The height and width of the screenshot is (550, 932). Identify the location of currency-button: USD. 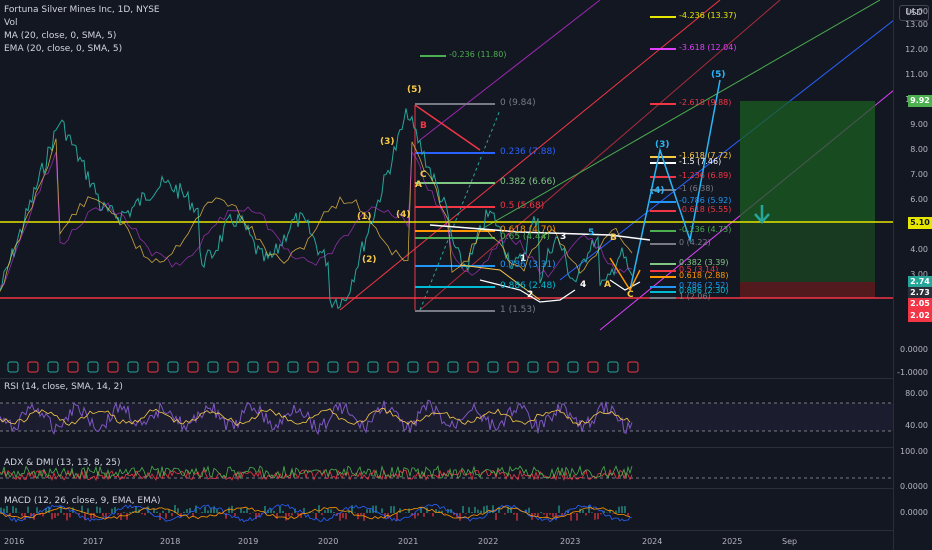
(914, 13).